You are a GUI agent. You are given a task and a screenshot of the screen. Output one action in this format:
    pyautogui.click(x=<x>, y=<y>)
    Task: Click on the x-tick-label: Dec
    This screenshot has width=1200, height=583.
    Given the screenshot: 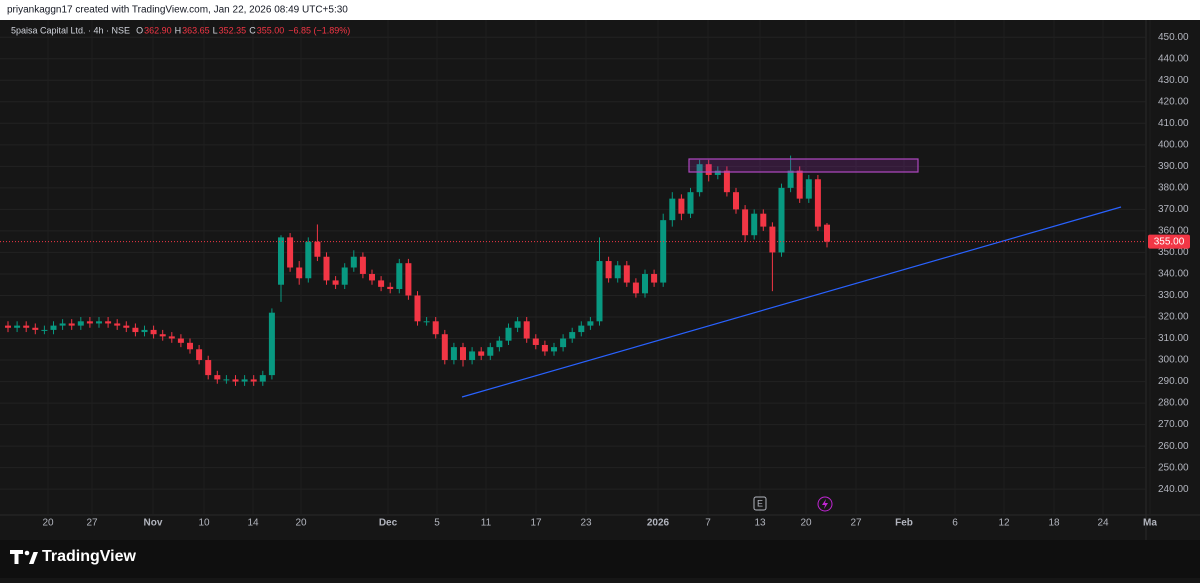 What is the action you would take?
    pyautogui.click(x=388, y=523)
    